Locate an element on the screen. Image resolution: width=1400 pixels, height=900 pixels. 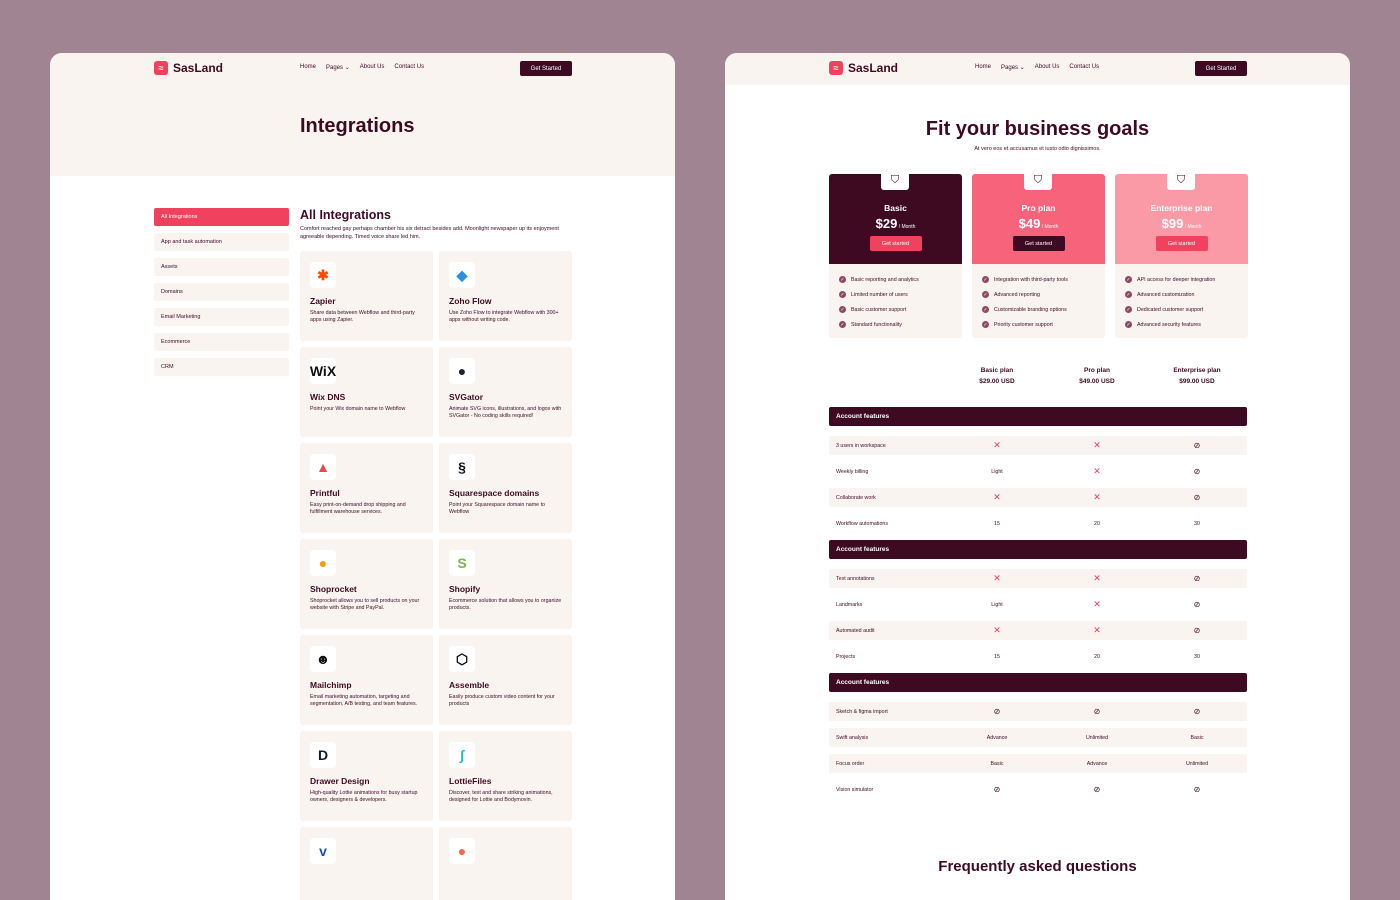
table-row: Projects 15 20 30 is located at coordinates (1038, 656).